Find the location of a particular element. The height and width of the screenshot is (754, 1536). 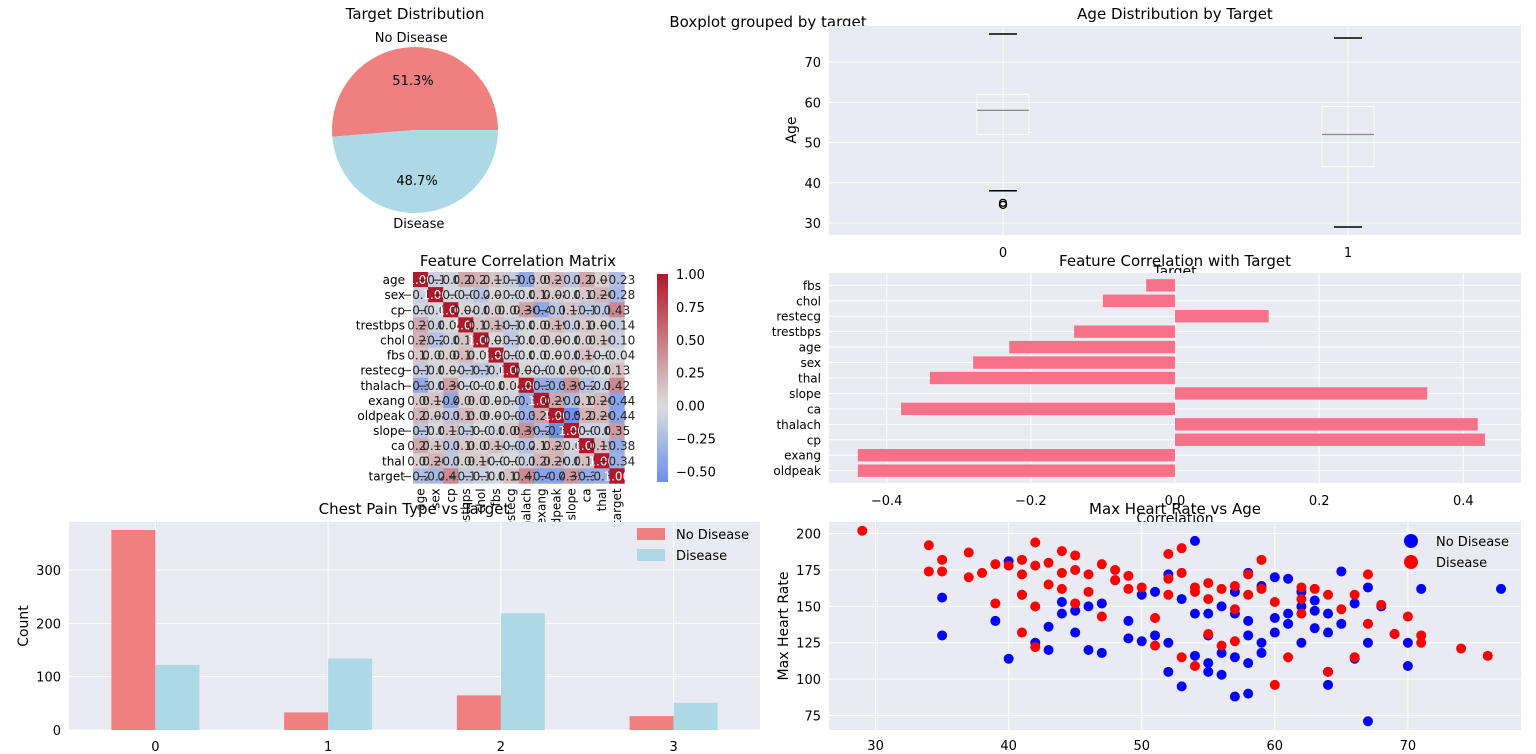

scatter-ytick: 175 is located at coordinates (808, 571).